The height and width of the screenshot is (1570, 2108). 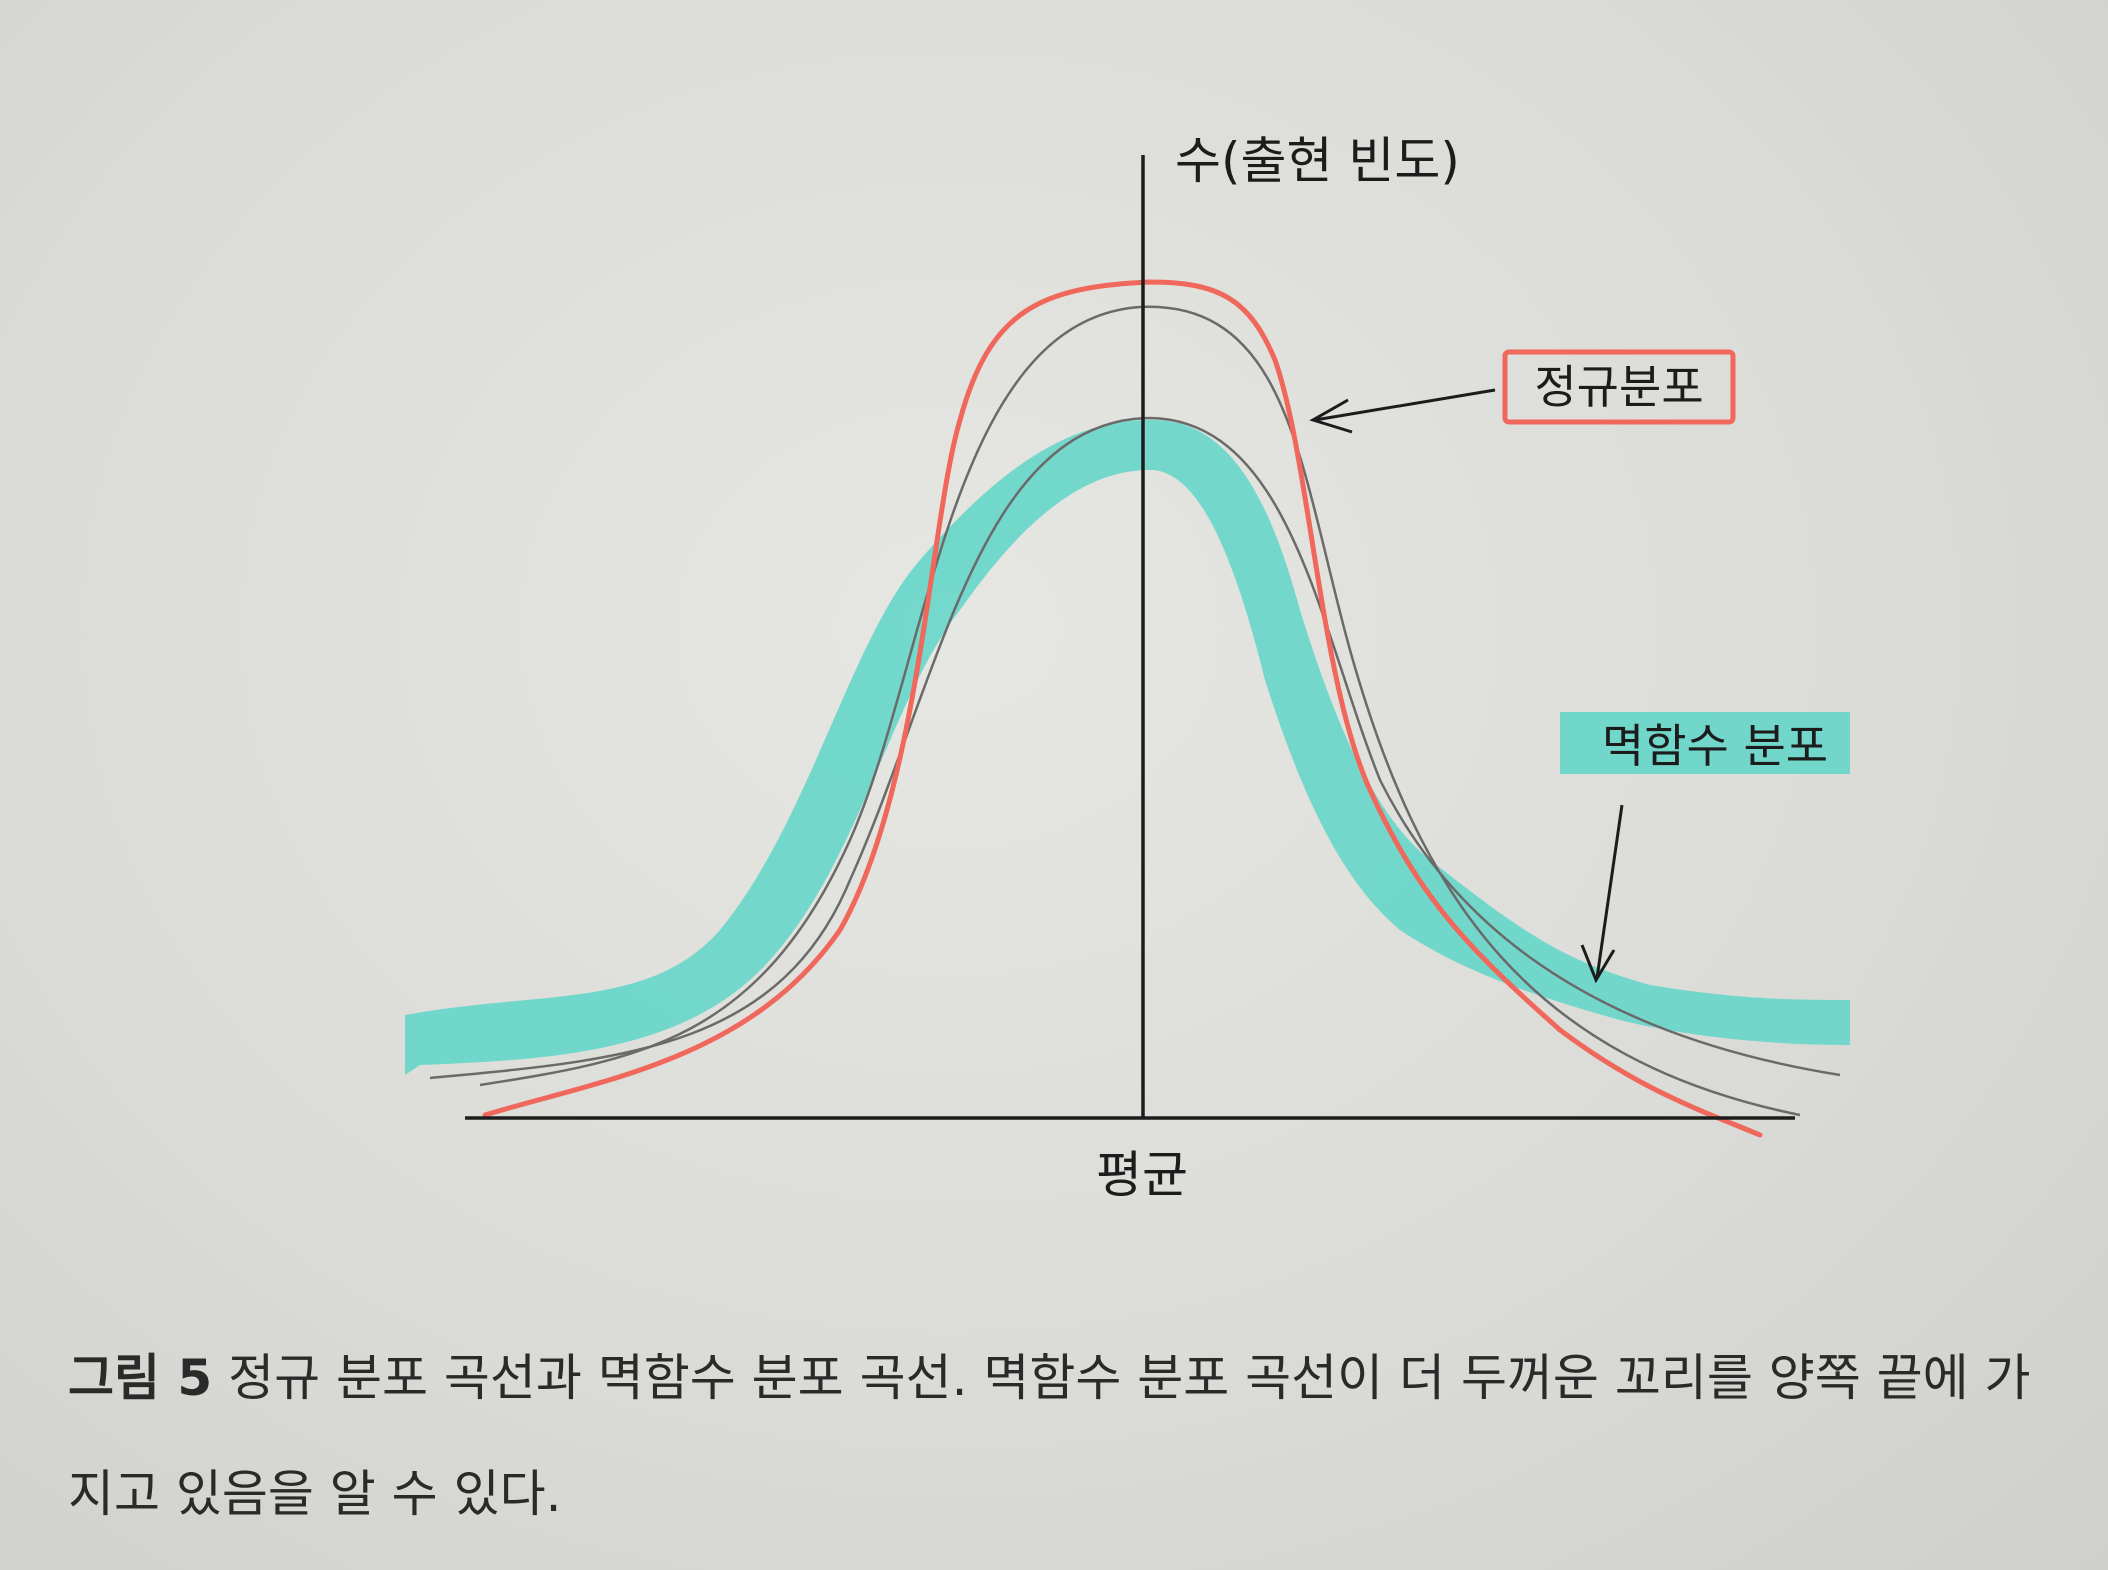 What do you see at coordinates (1317, 161) in the screenshot?
I see `y-axis-label: 수(출현 빈도)` at bounding box center [1317, 161].